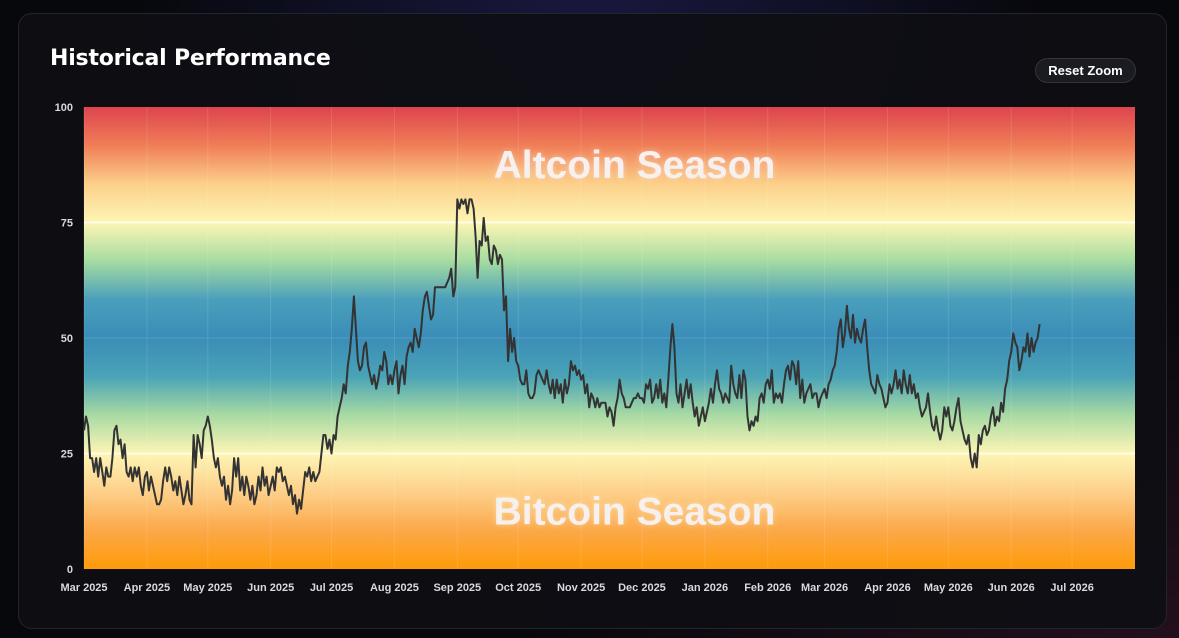 Image resolution: width=1179 pixels, height=638 pixels. What do you see at coordinates (887, 588) in the screenshot?
I see `x-tick-label: Apr 2026` at bounding box center [887, 588].